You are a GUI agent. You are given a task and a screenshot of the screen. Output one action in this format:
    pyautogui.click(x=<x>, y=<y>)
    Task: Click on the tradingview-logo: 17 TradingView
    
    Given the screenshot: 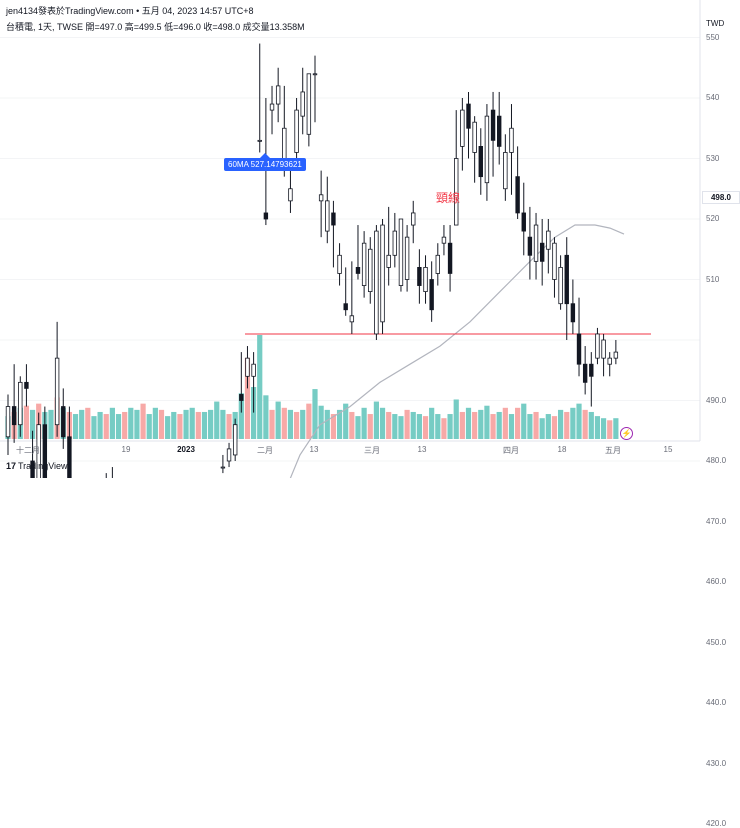 What is the action you would take?
    pyautogui.click(x=37, y=466)
    